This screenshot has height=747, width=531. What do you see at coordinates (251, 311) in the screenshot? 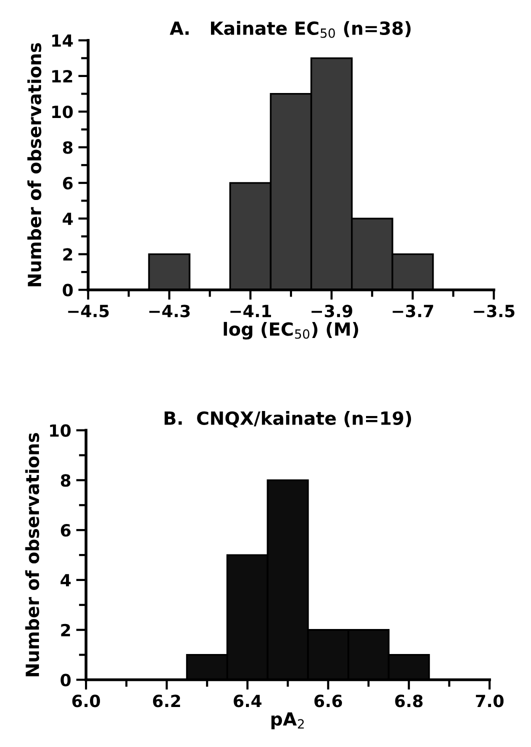
I see `x-tick-label: −4.1` at bounding box center [251, 311].